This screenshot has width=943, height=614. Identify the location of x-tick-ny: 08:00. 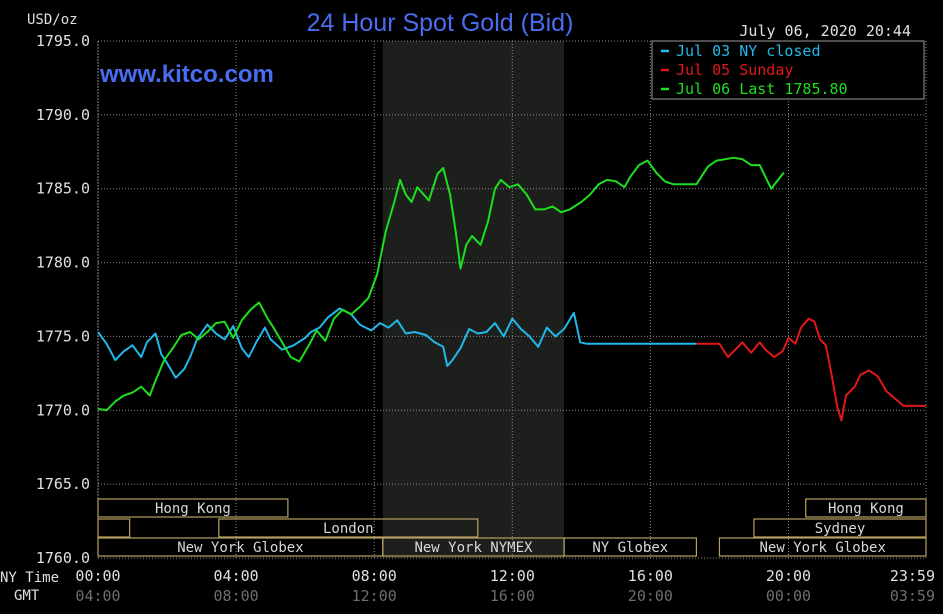
(374, 576).